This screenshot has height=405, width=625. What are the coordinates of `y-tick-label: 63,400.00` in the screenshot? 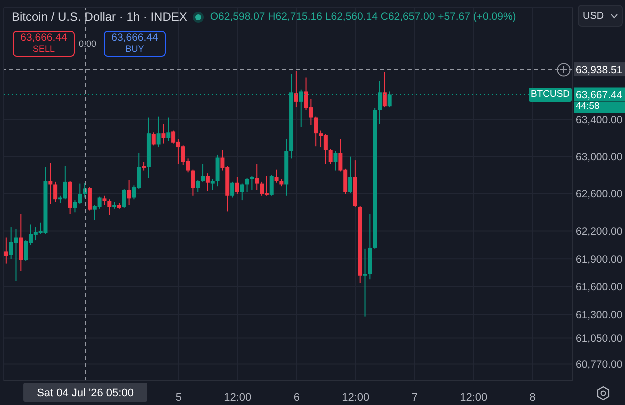 It's located at (599, 120).